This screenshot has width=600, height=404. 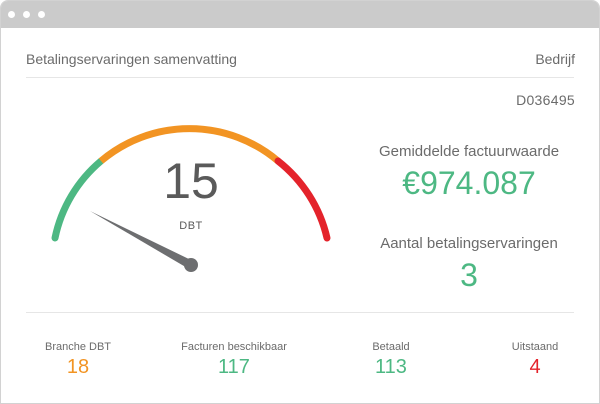 I want to click on page-title: Betalingservaringen samenvatting, so click(x=131, y=59).